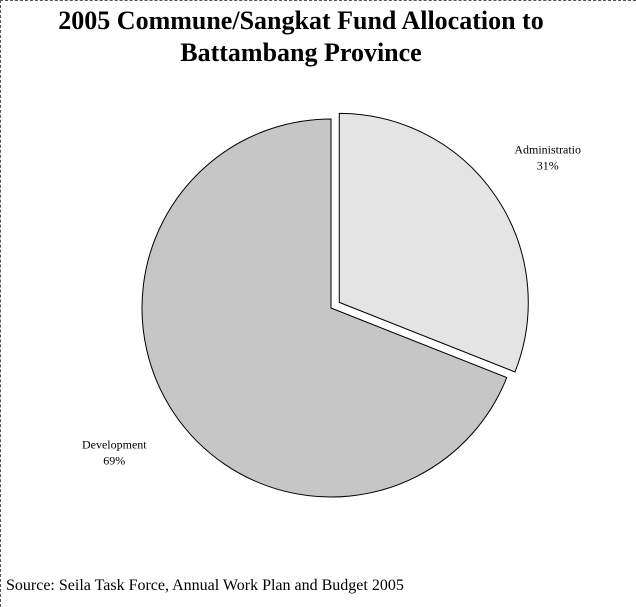 This screenshot has height=607, width=636. Describe the element at coordinates (433, 242) in the screenshot. I see `pie-slice` at that location.